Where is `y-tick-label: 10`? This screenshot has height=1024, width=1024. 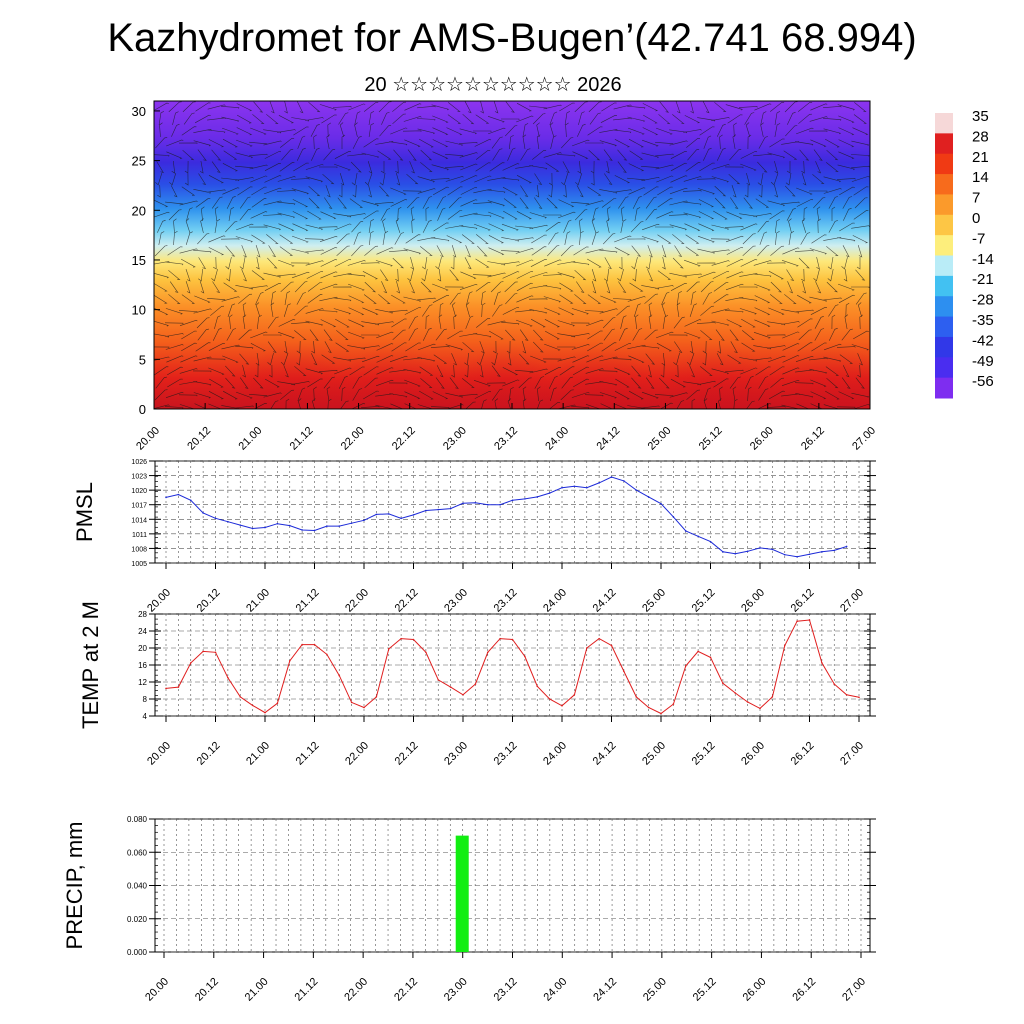 y-tick-label: 10 is located at coordinates (139, 310).